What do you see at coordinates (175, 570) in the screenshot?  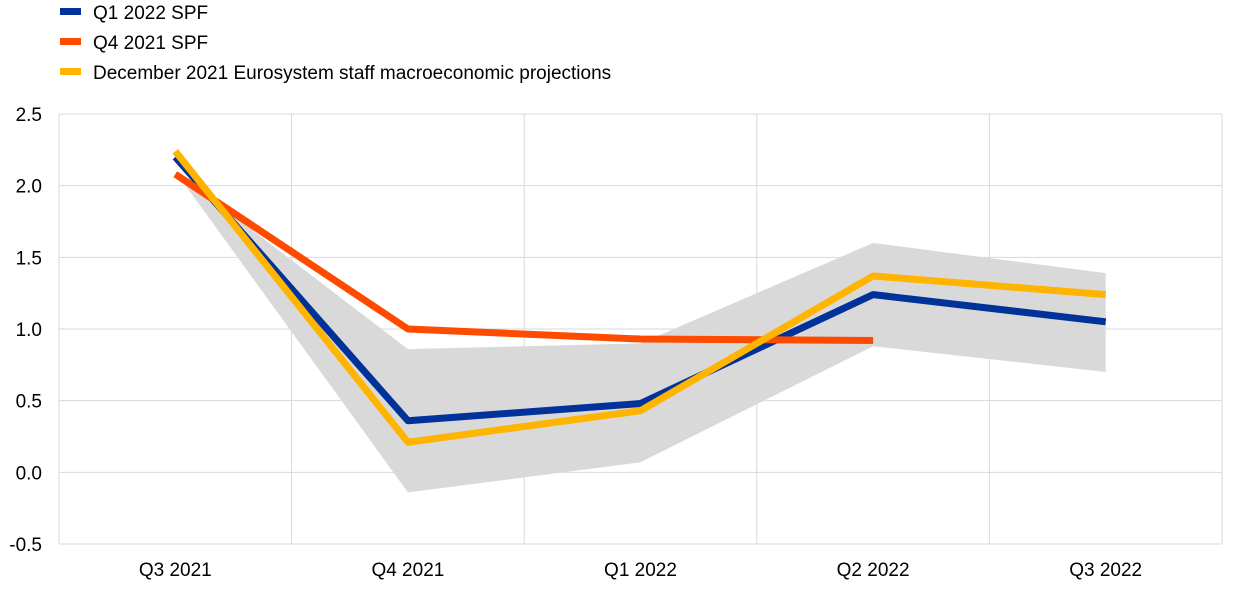 I see `x-tick-label-0: Q3 2021` at bounding box center [175, 570].